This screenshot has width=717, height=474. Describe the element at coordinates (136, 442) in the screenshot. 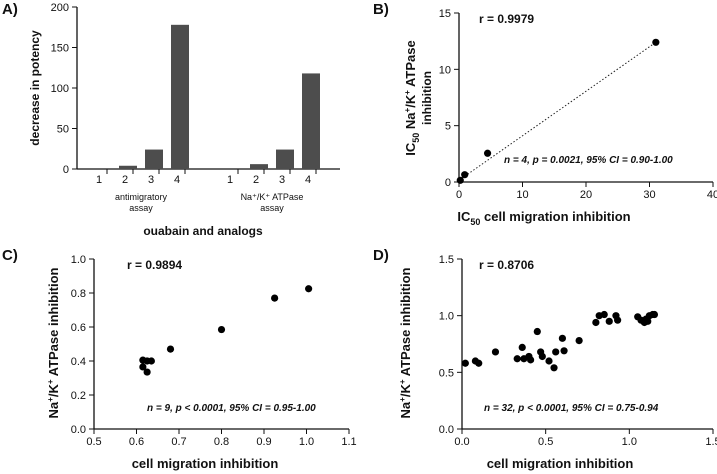

I see `panel-c-x-tick-label: 0.6` at that location.